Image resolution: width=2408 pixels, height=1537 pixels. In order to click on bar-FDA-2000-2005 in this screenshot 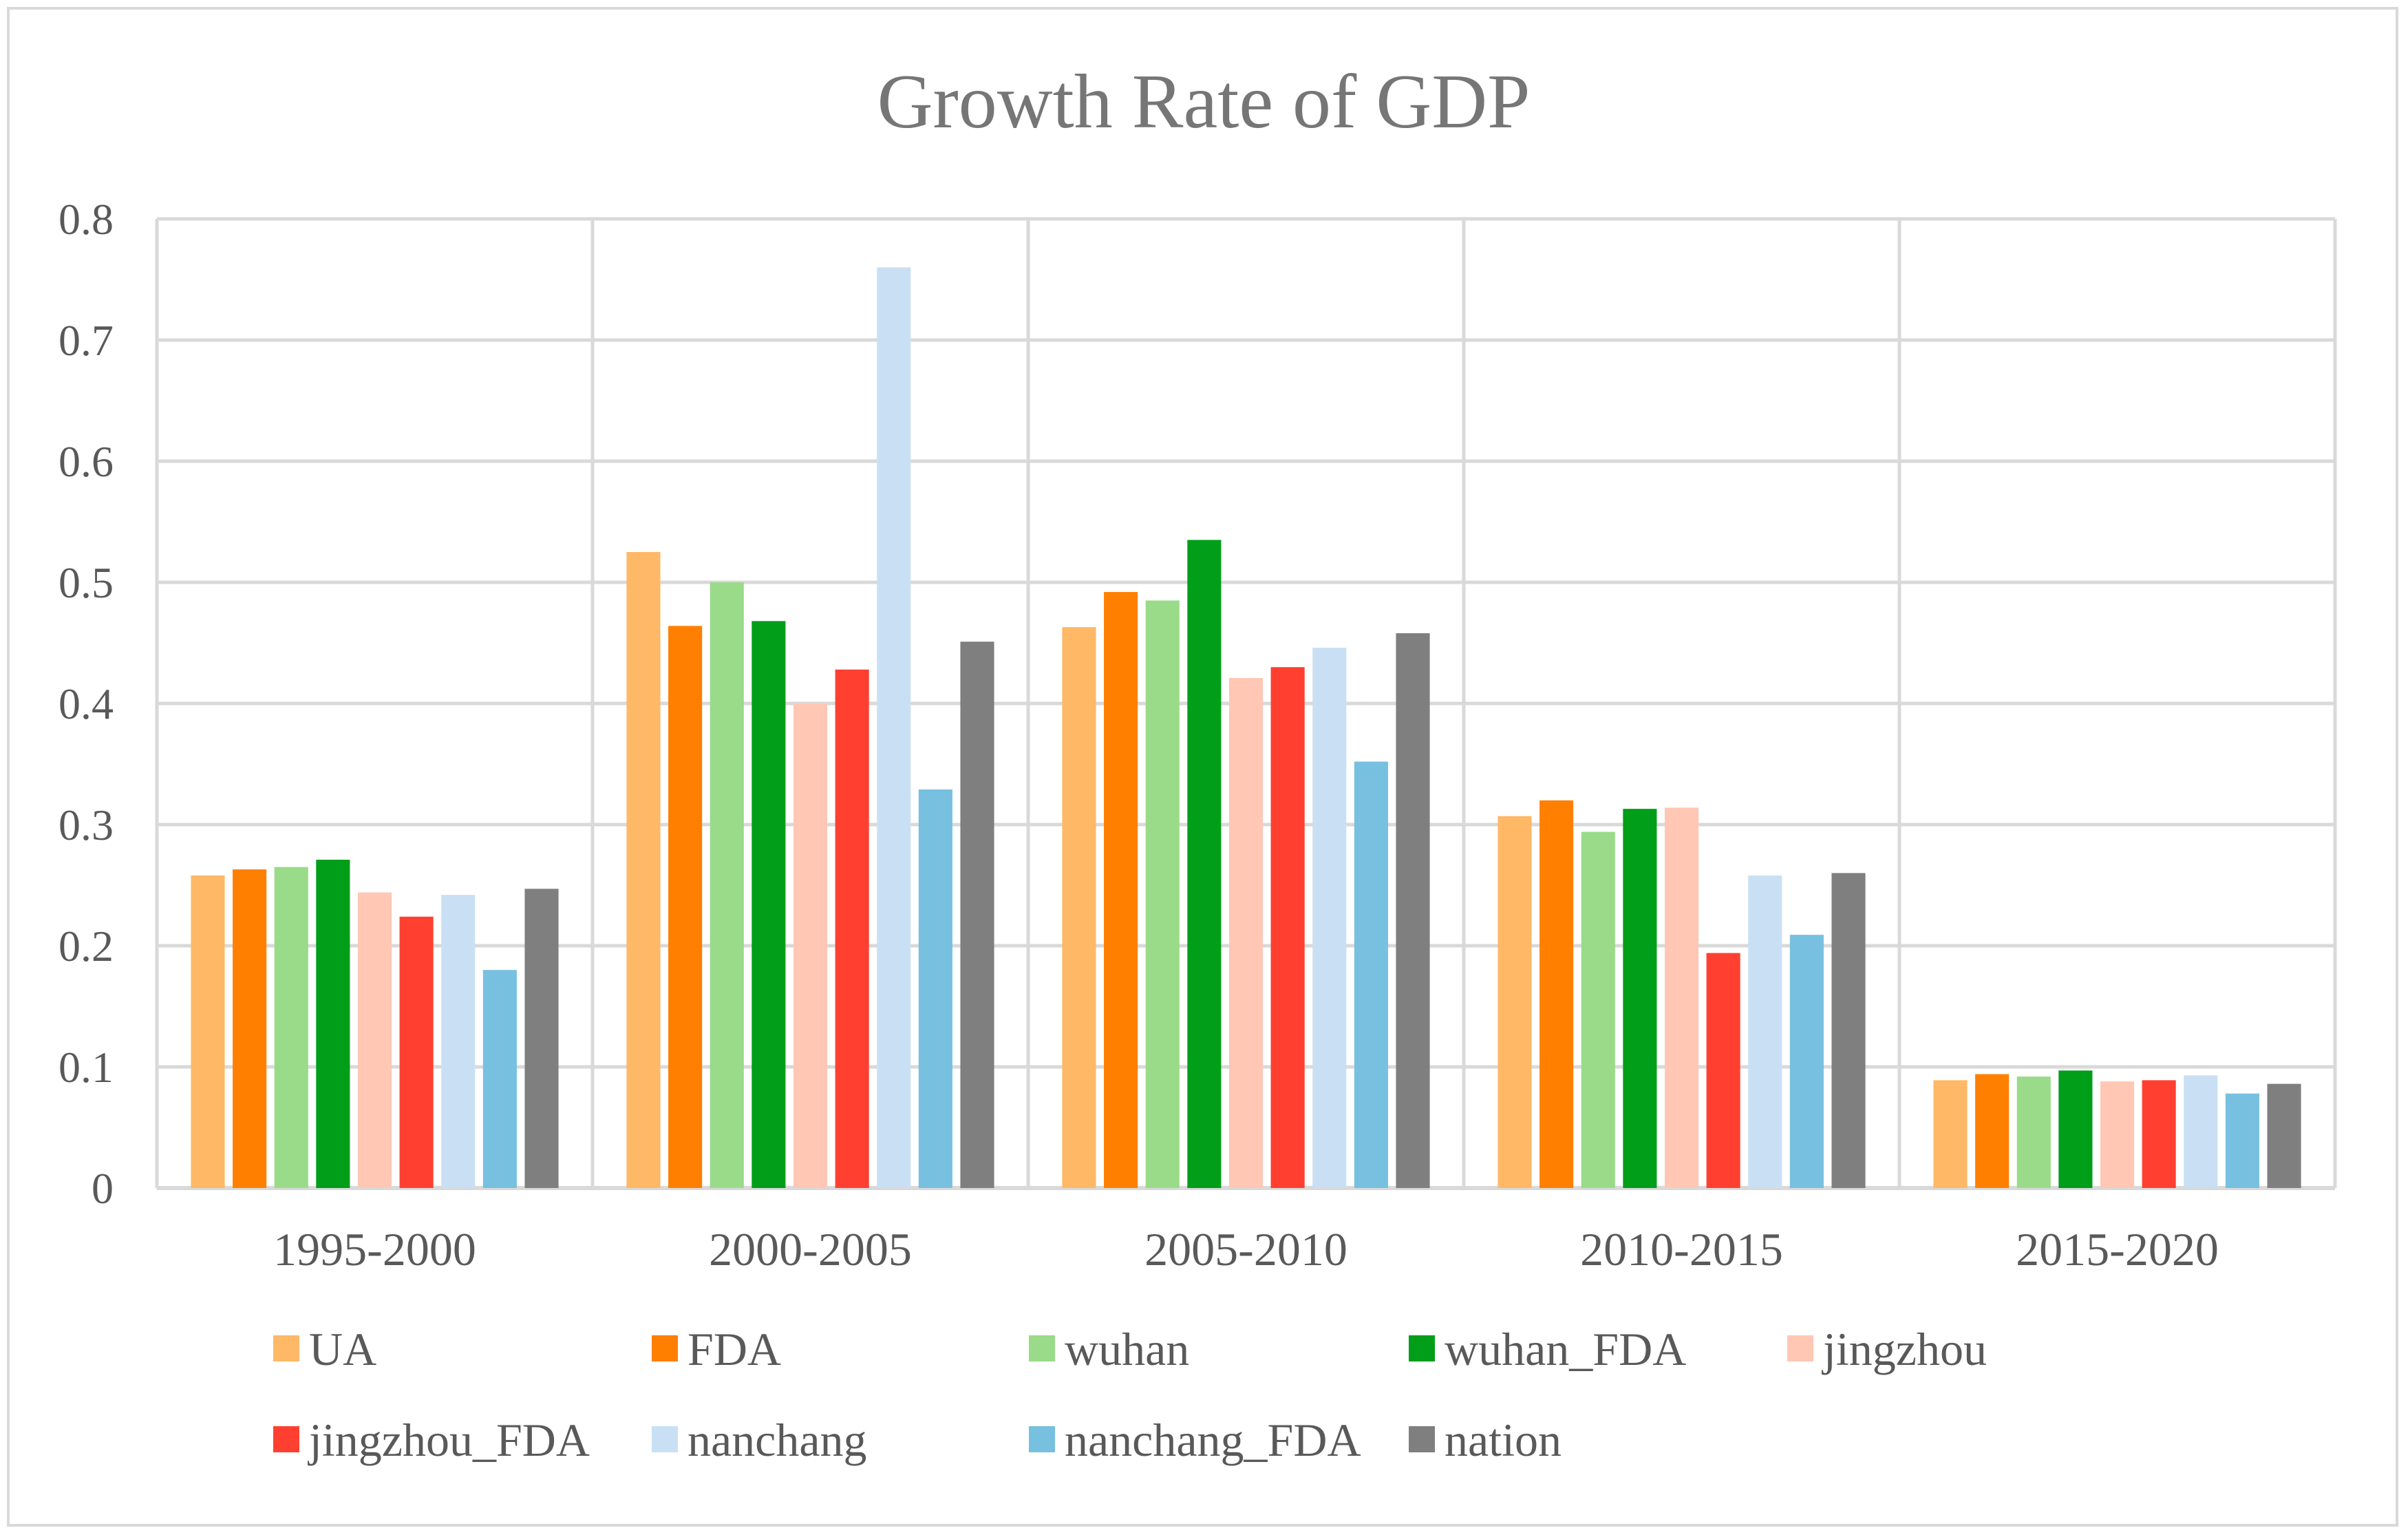, I will do `click(686, 907)`.